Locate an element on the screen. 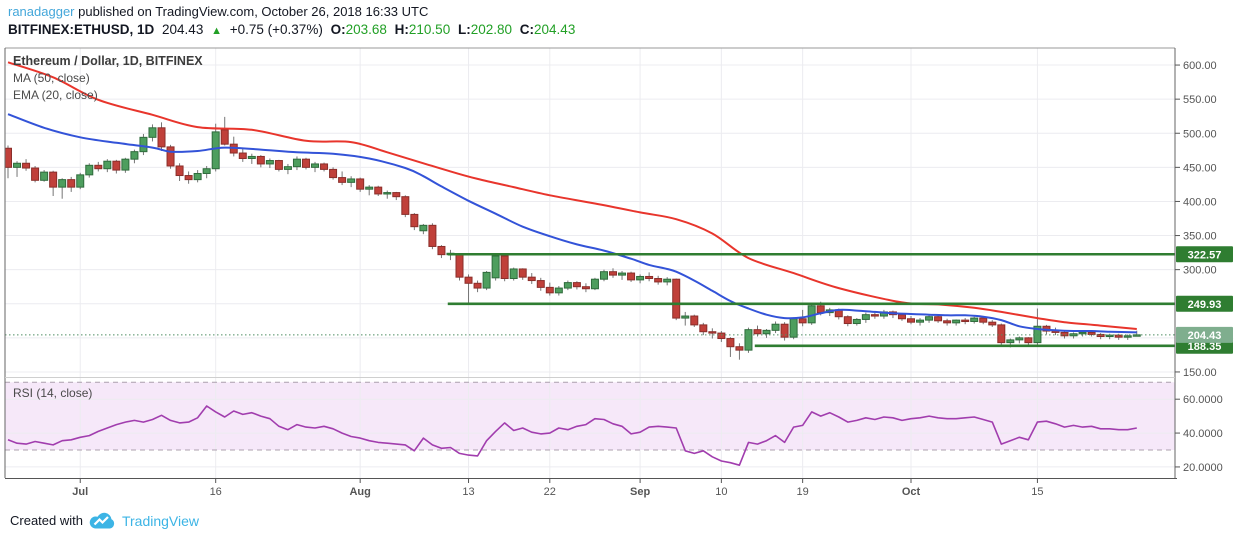 The height and width of the screenshot is (540, 1235). rsi-band is located at coordinates (590, 416).